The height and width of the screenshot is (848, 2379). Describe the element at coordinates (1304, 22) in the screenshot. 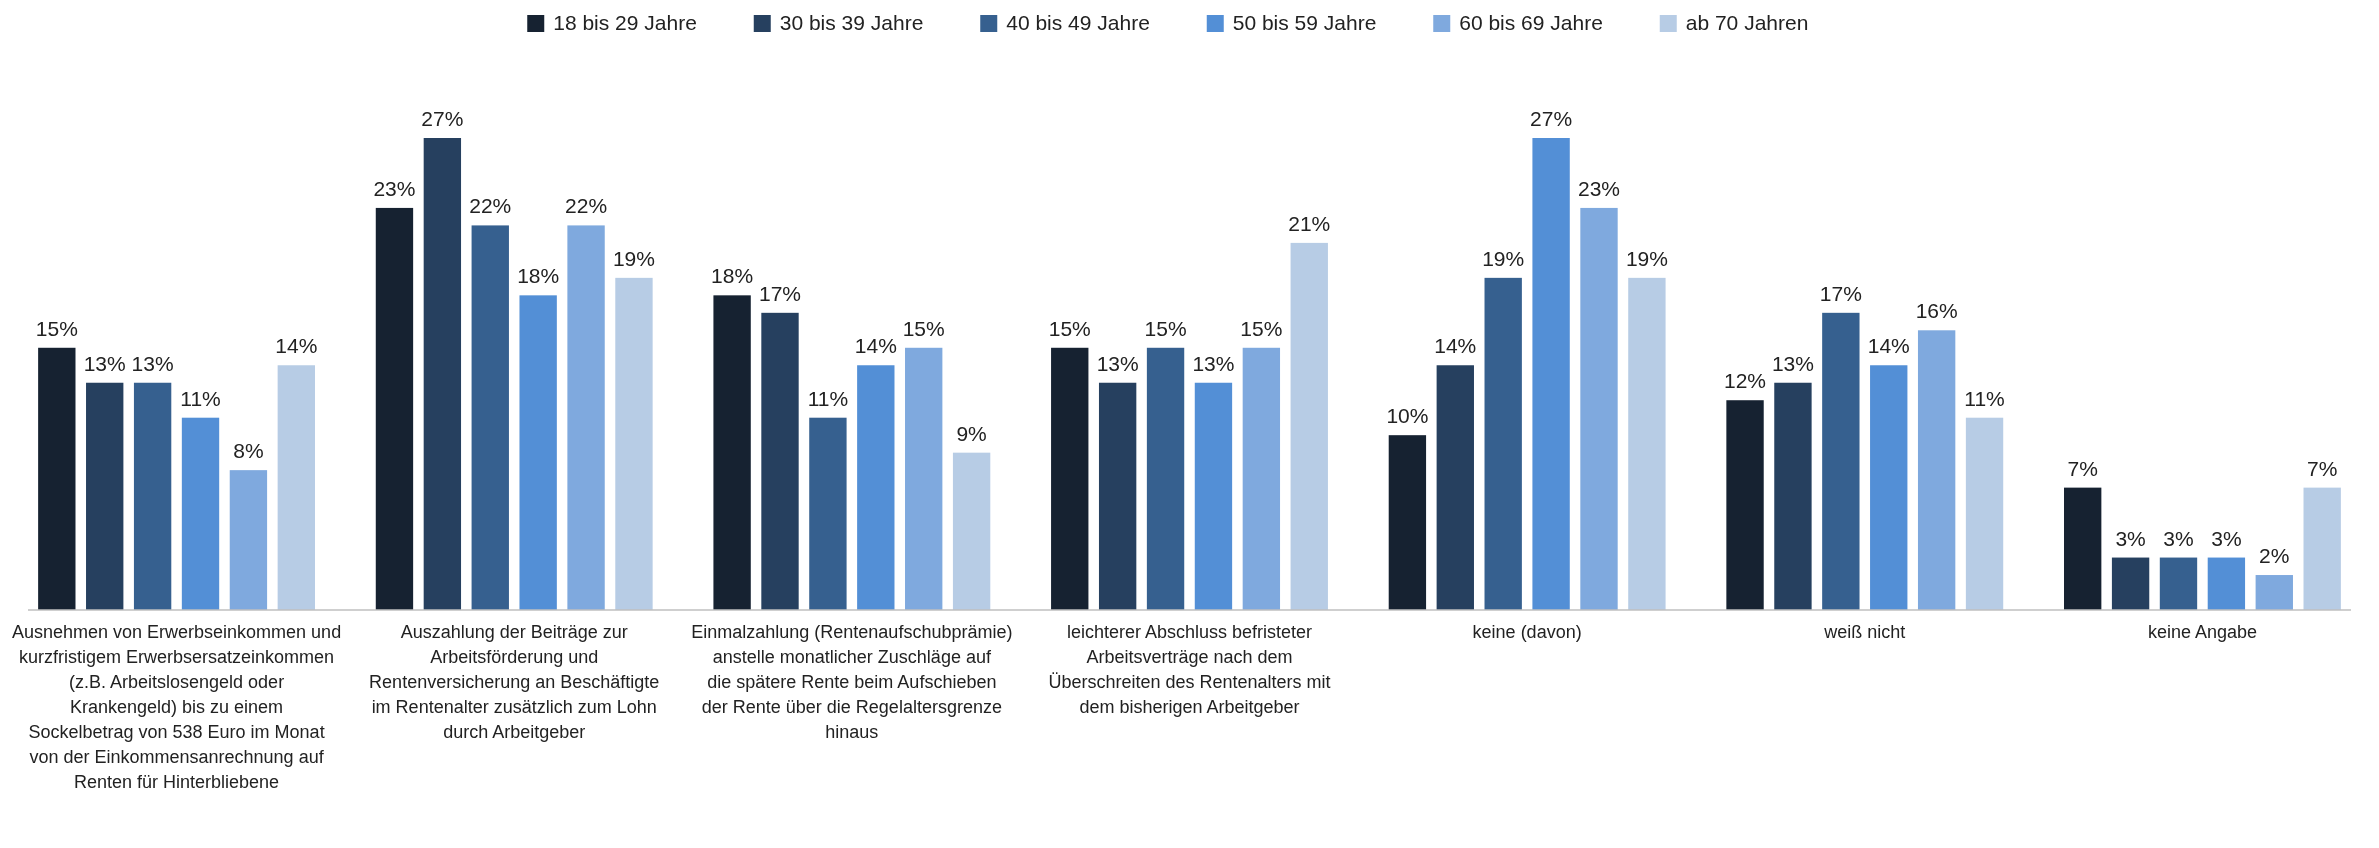

I see `legend-label: 50 bis 59 Jahre` at that location.